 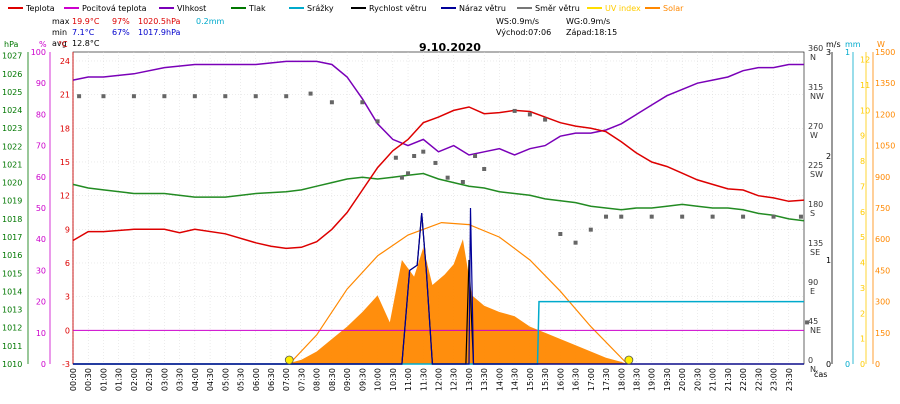 What do you see at coordinates (210, 21) in the screenshot?
I see `stats-max-rain: 0.2mm` at bounding box center [210, 21].